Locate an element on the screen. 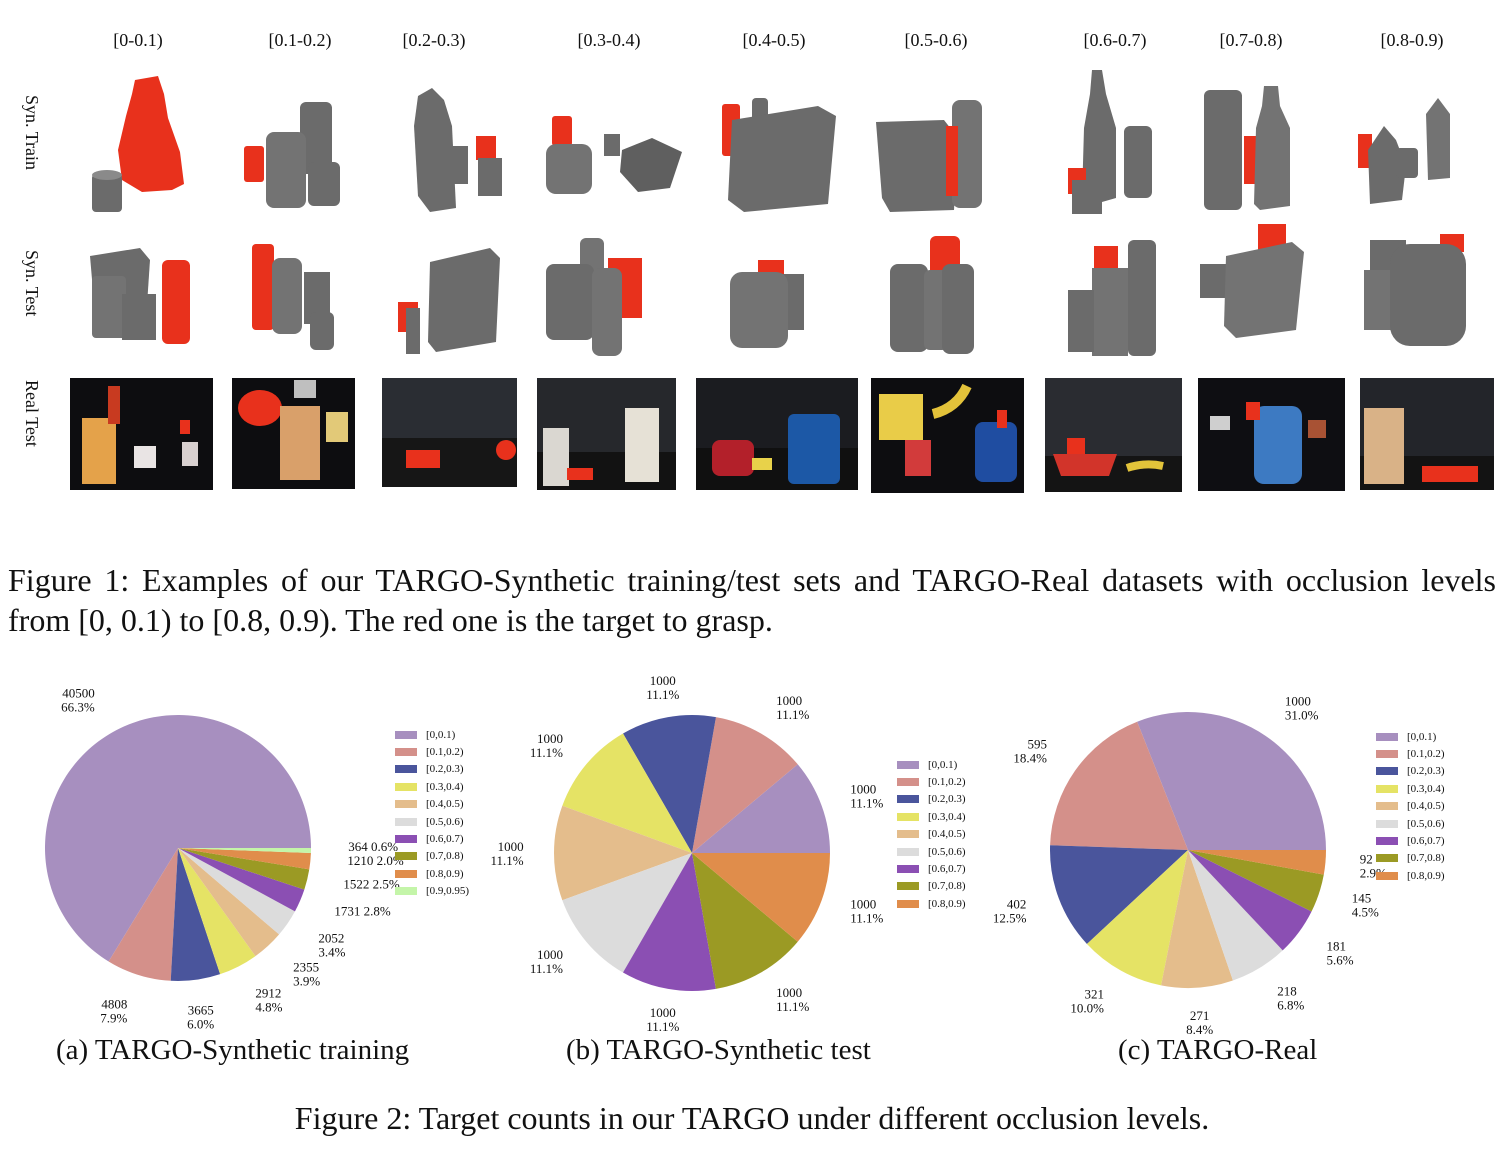 This screenshot has width=1504, height=1161. column-label: [0.5-0.6) is located at coordinates (936, 40).